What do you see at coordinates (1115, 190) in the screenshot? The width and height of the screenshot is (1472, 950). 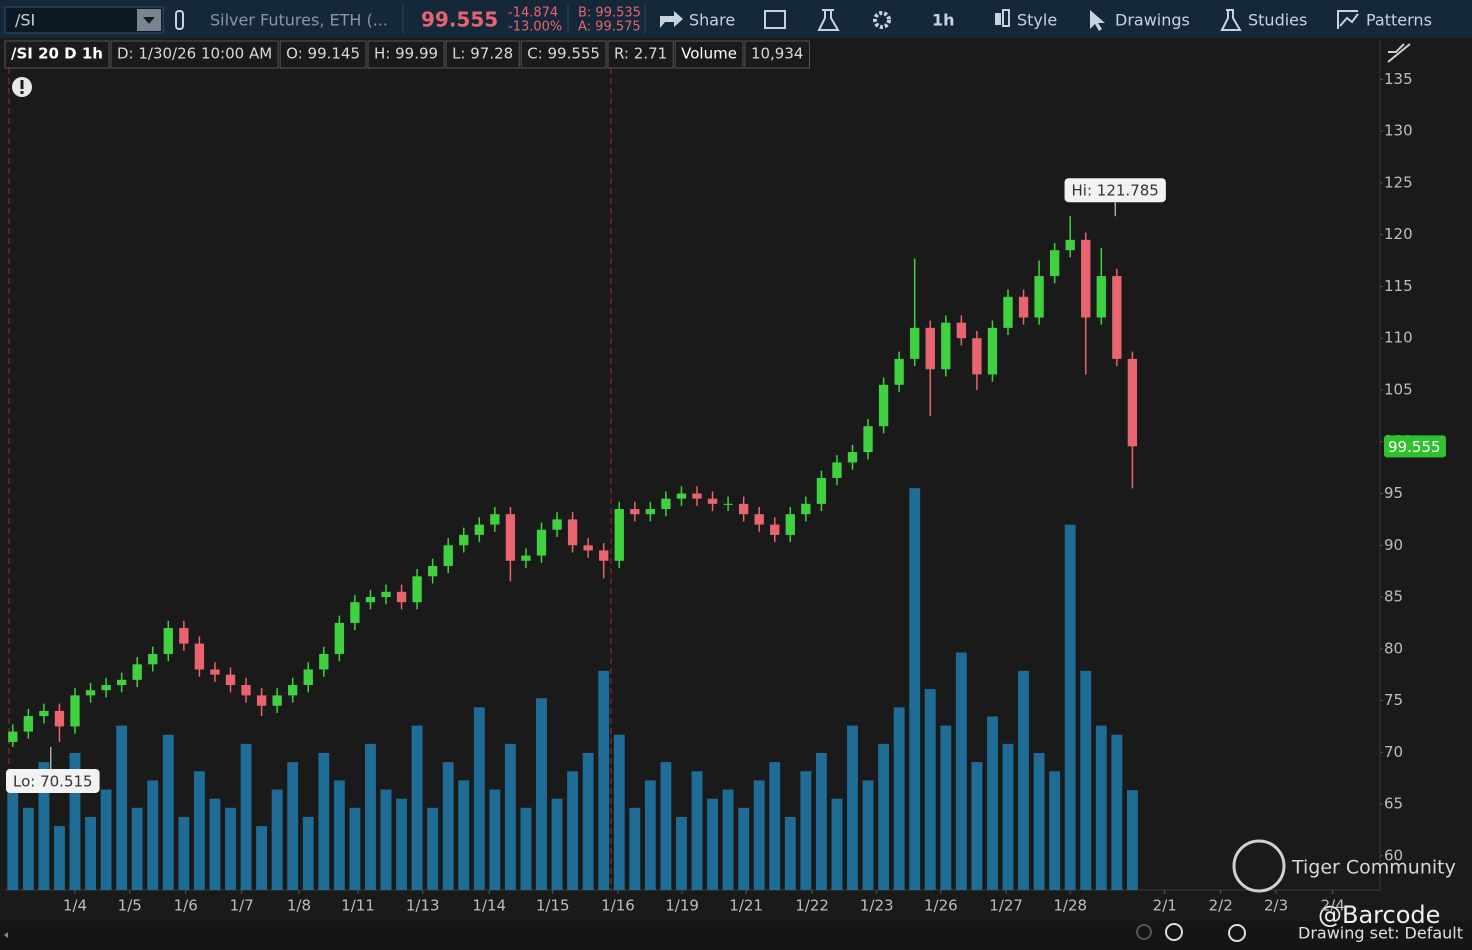 I see `annotation-box` at bounding box center [1115, 190].